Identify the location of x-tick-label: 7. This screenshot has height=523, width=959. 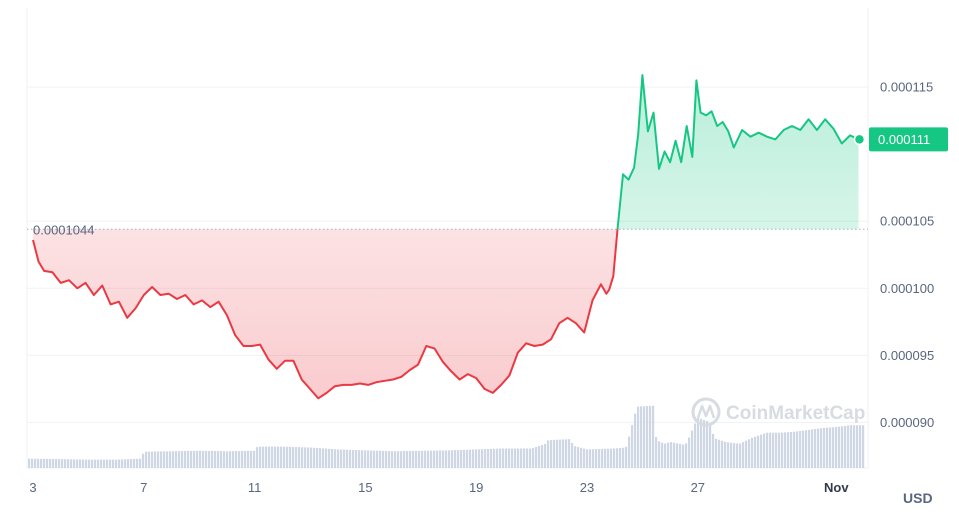
(143, 487).